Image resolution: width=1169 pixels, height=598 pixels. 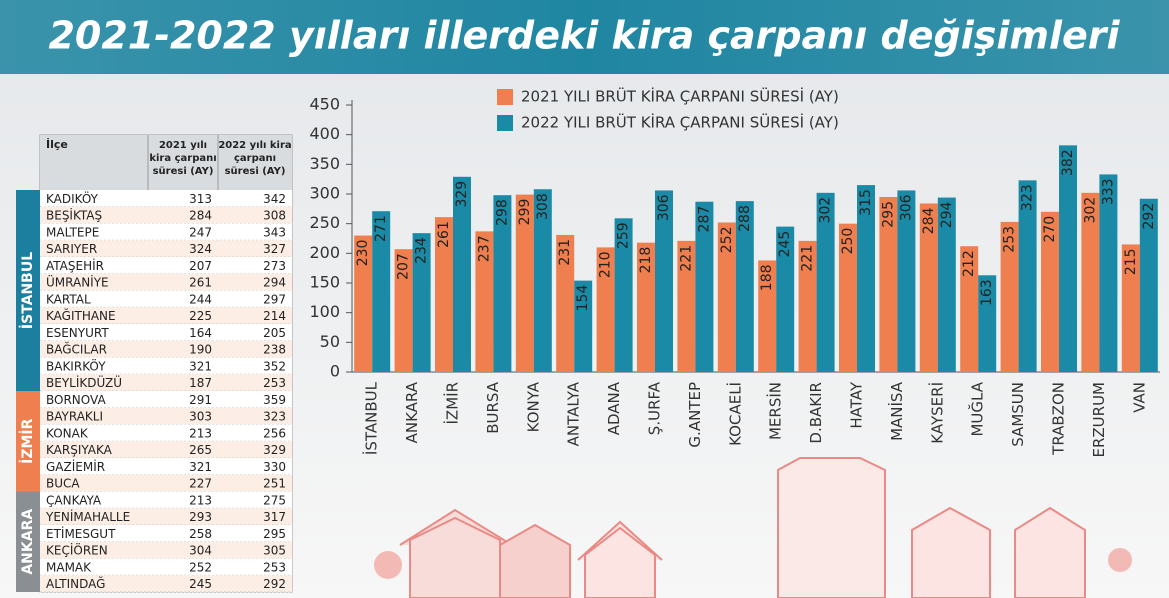 I want to click on table-header: 2021 yılı kira çarpanı süresi (AY), so click(x=183, y=158).